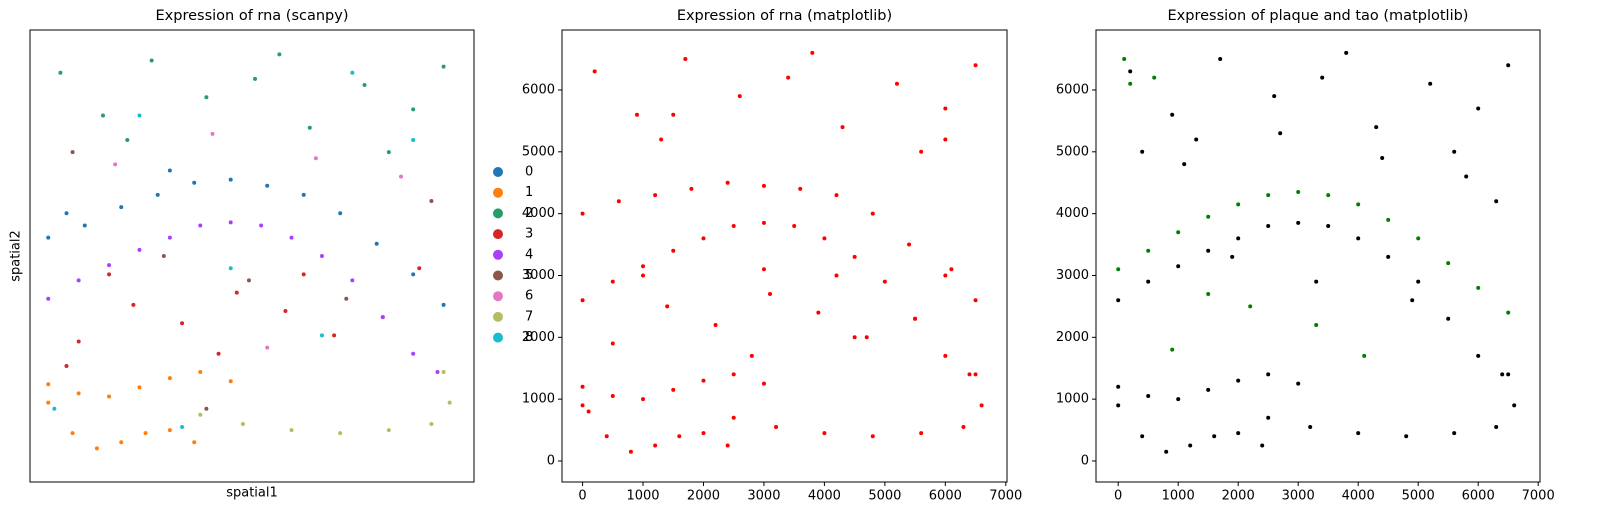 This screenshot has width=1605, height=526. I want to click on legend-label: 4, so click(529, 254).